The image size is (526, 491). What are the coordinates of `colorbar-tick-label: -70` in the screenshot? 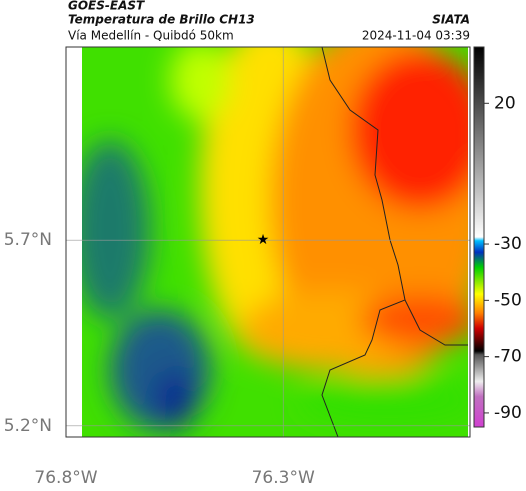 It's located at (508, 357).